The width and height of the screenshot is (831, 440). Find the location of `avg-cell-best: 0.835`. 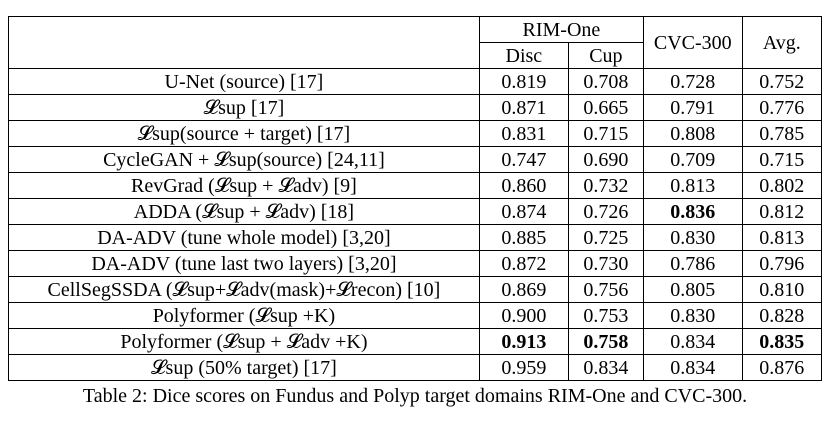

avg-cell-best: 0.835 is located at coordinates (782, 341).